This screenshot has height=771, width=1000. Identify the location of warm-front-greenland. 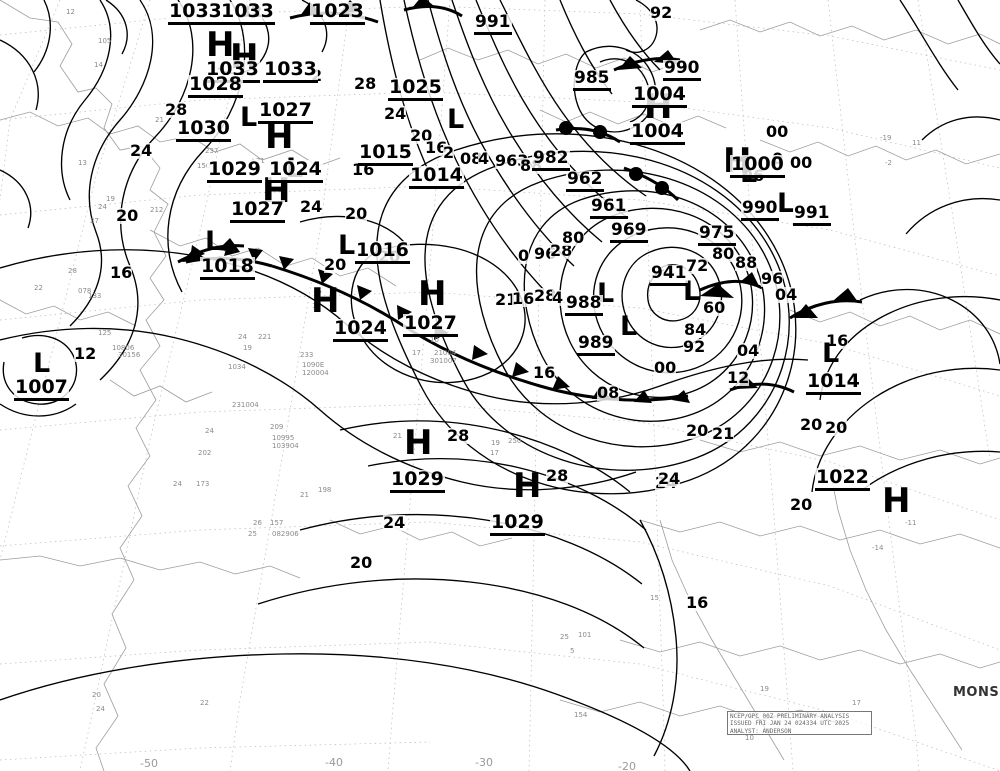
(588, 132).